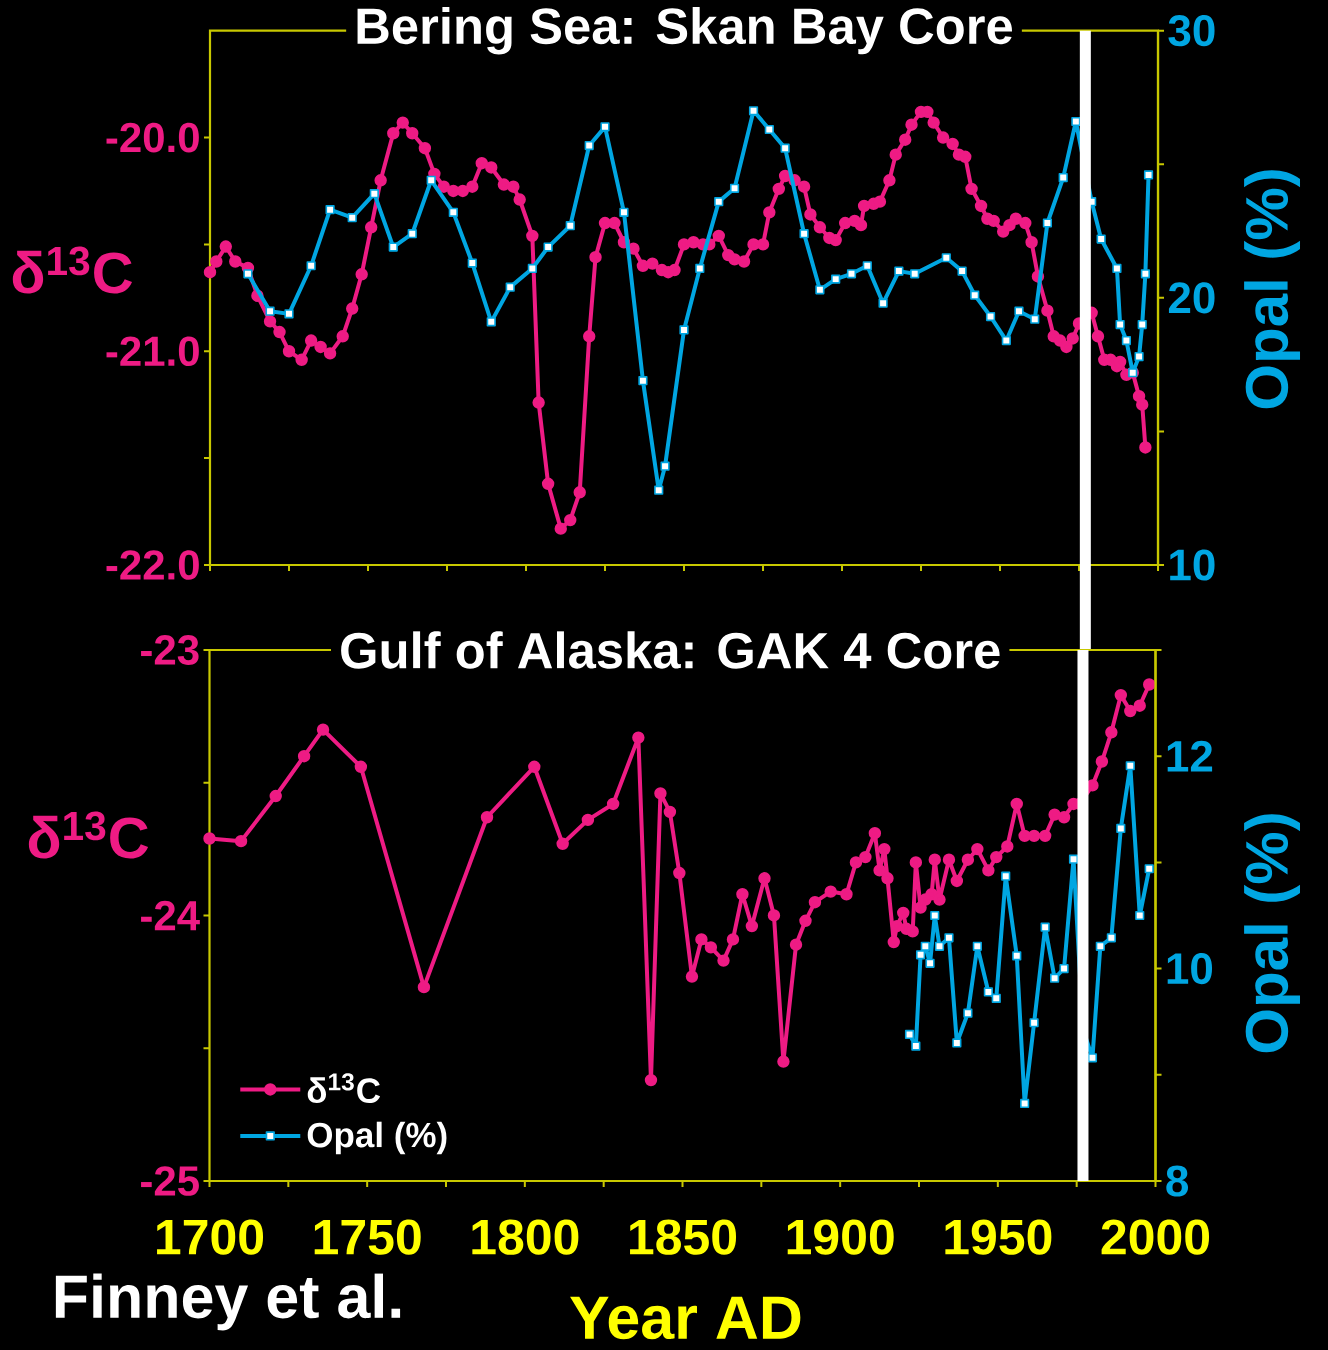 The image size is (1328, 1350). What do you see at coordinates (152, 565) in the screenshot?
I see `y-tick-label: -22.0` at bounding box center [152, 565].